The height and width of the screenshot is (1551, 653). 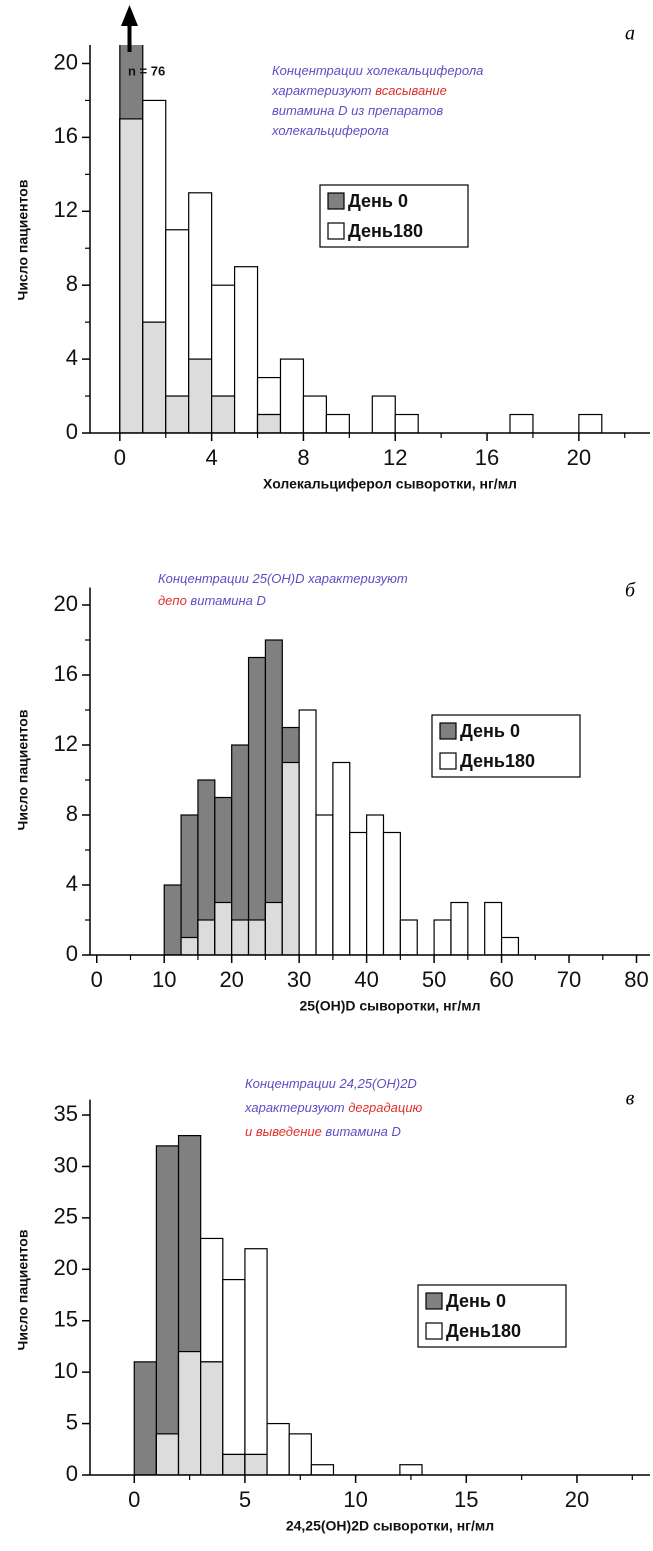 I want to click on annotation: холекальциферола, so click(x=330, y=130).